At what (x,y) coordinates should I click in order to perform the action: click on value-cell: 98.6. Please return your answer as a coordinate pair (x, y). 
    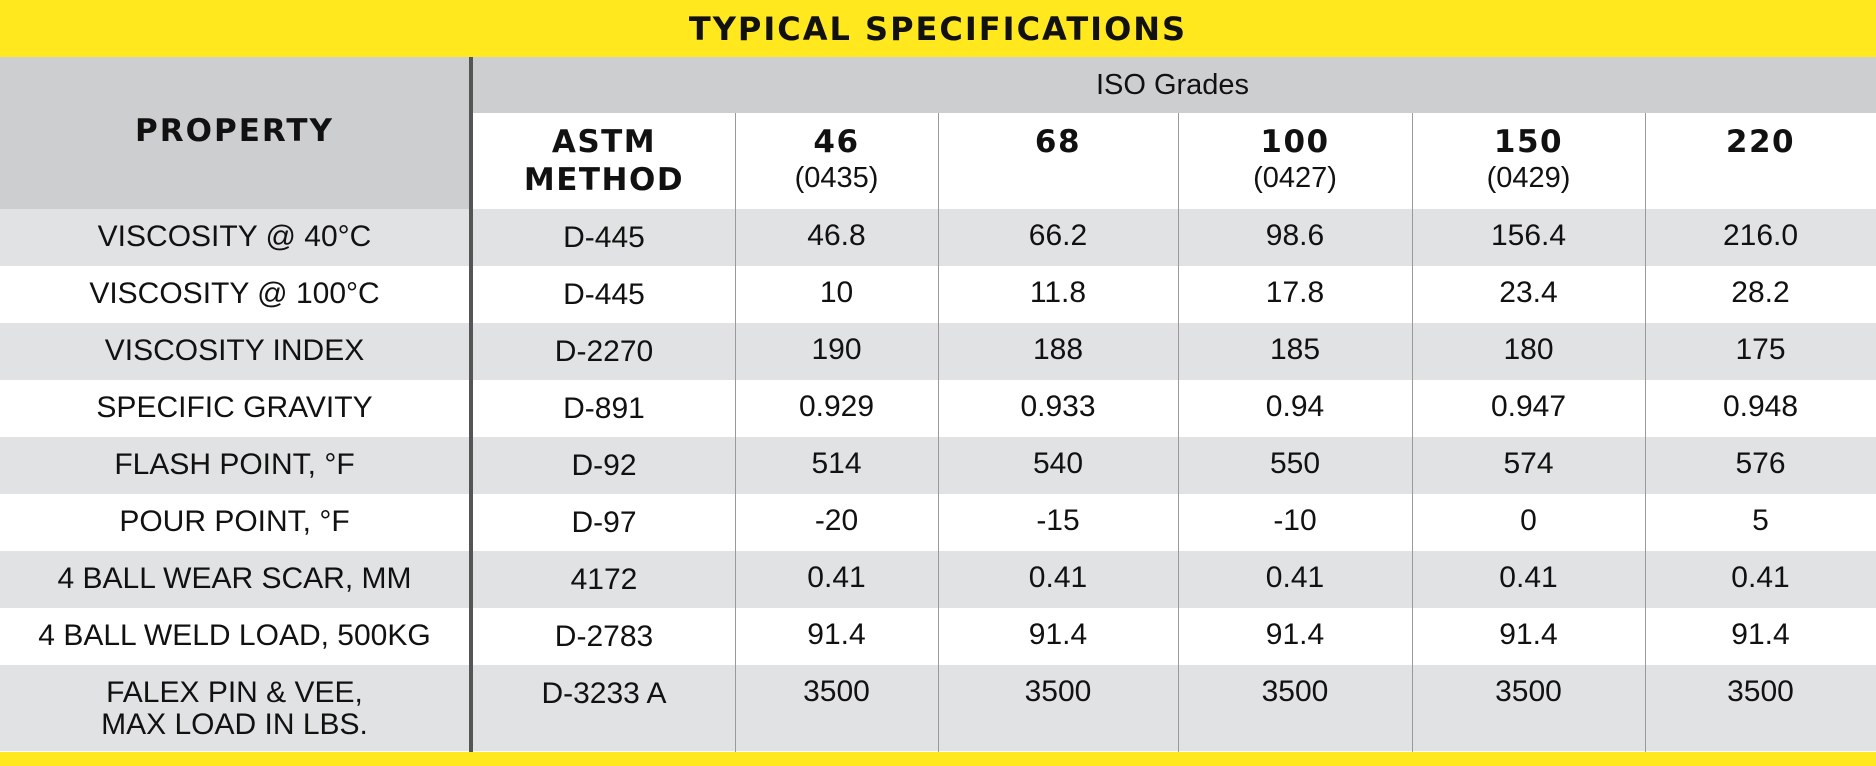
    Looking at the image, I should click on (1295, 235).